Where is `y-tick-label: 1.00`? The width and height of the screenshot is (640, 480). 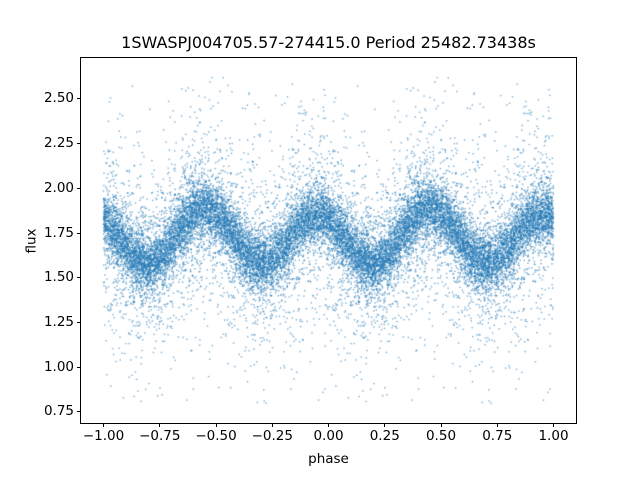 y-tick-label: 1.00 is located at coordinates (58, 366).